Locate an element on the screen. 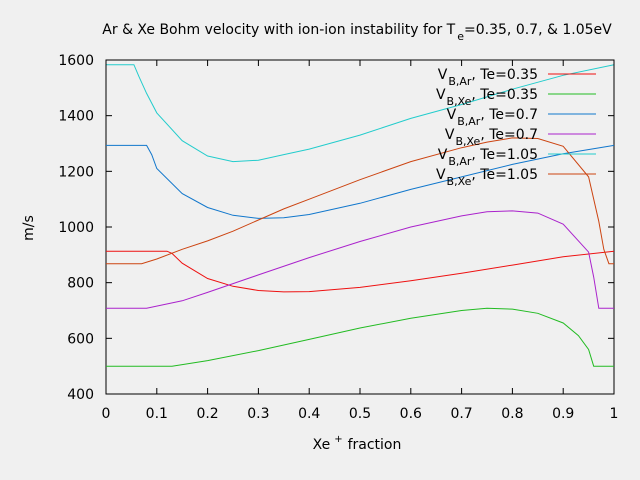  x-tick-label: 1 is located at coordinates (614, 414).